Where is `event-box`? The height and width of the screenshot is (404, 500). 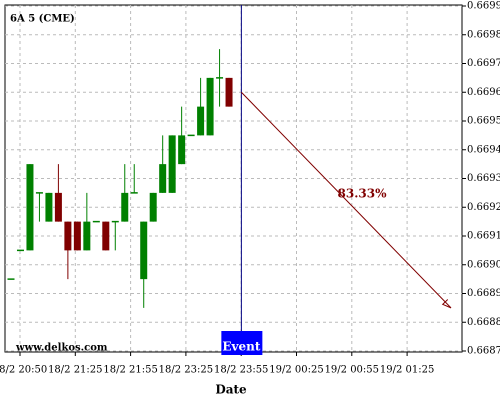
event-box is located at coordinates (242, 343).